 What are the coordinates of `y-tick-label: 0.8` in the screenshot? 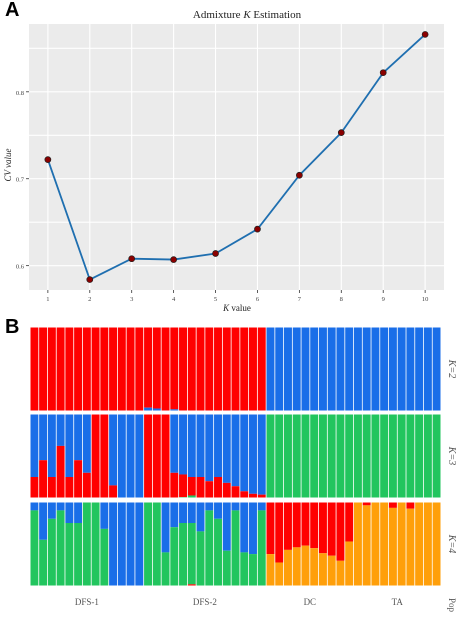 It's located at (20, 93).